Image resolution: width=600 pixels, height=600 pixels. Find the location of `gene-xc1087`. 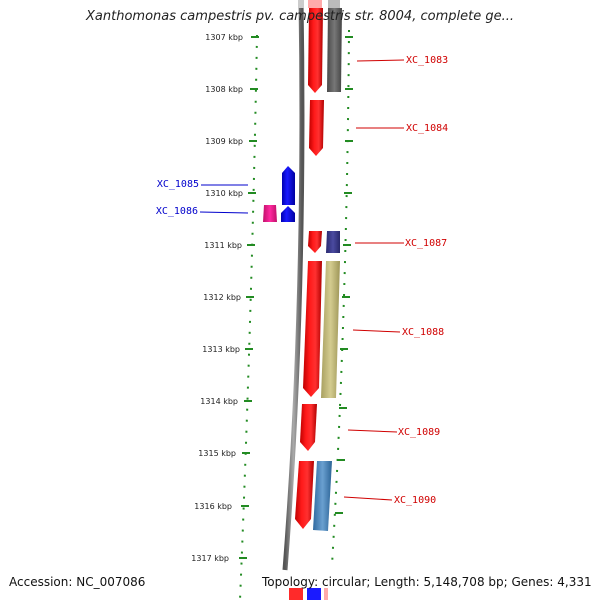

gene-xc1087 is located at coordinates (315, 242).